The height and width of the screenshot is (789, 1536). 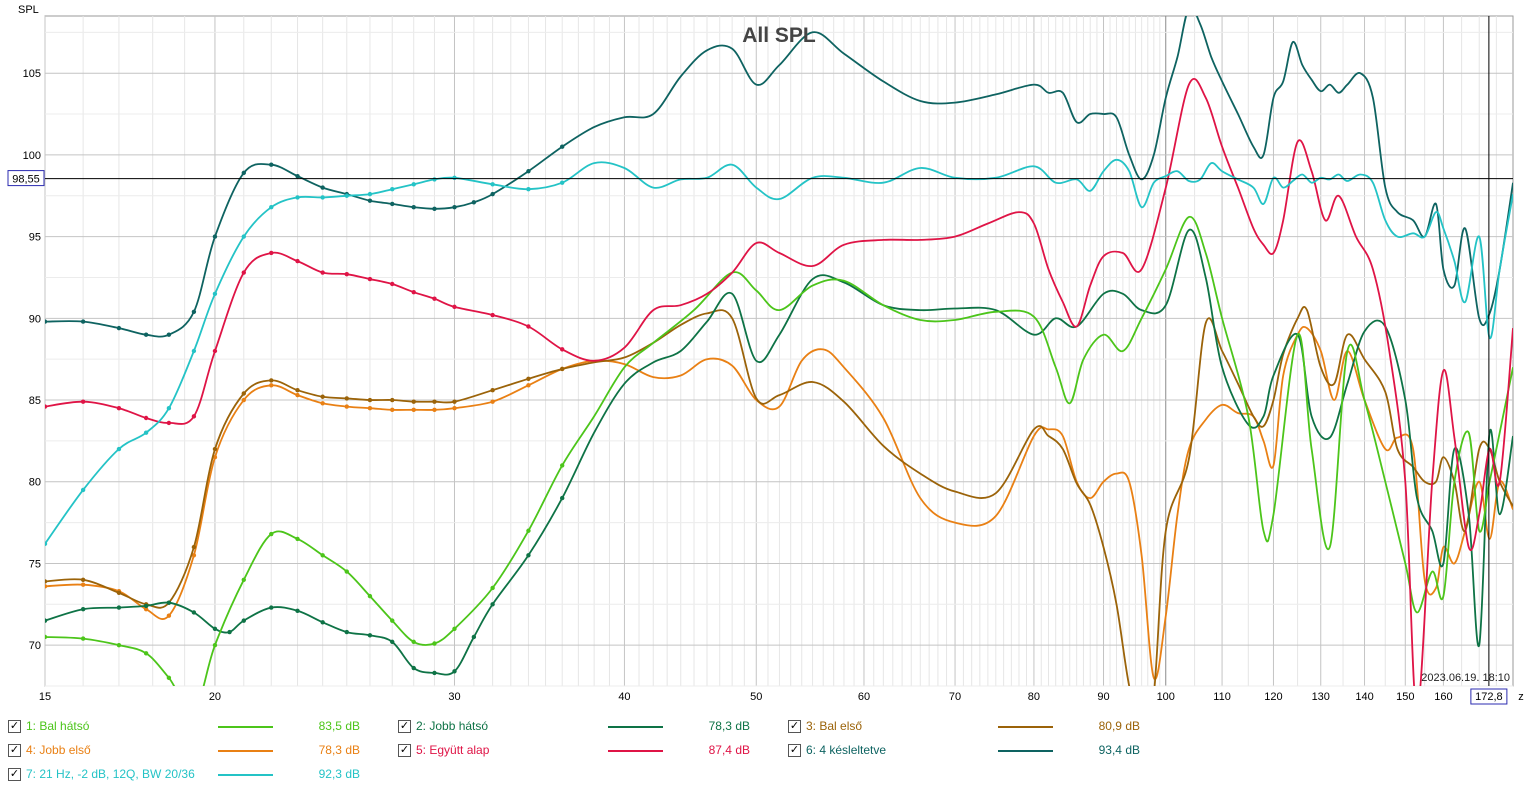 What do you see at coordinates (1273, 697) in the screenshot?
I see `x-tick-label: 120` at bounding box center [1273, 697].